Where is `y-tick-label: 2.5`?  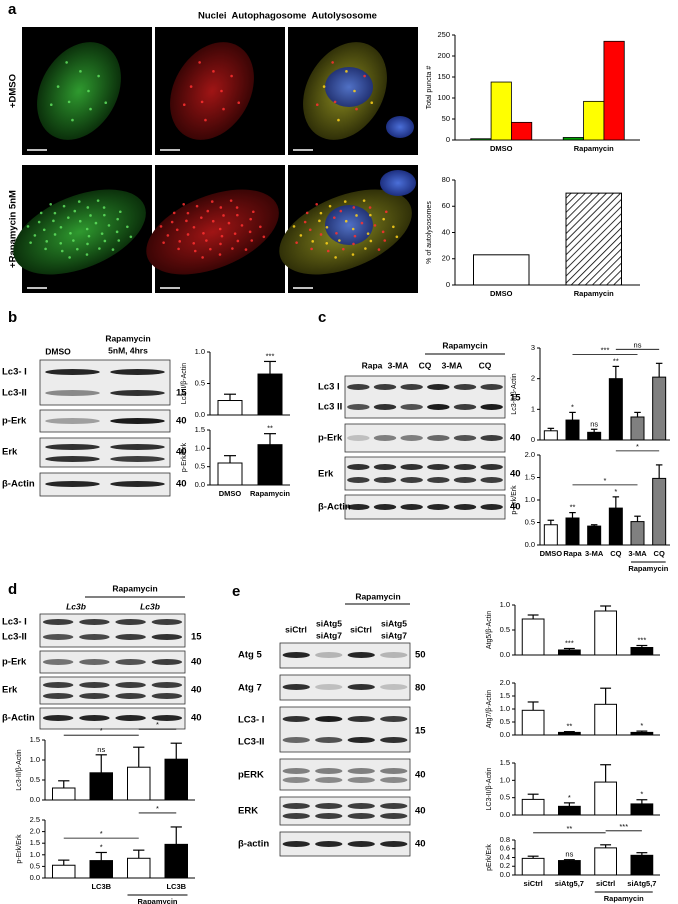 y-tick-label: 2.5 is located at coordinates (35, 819).